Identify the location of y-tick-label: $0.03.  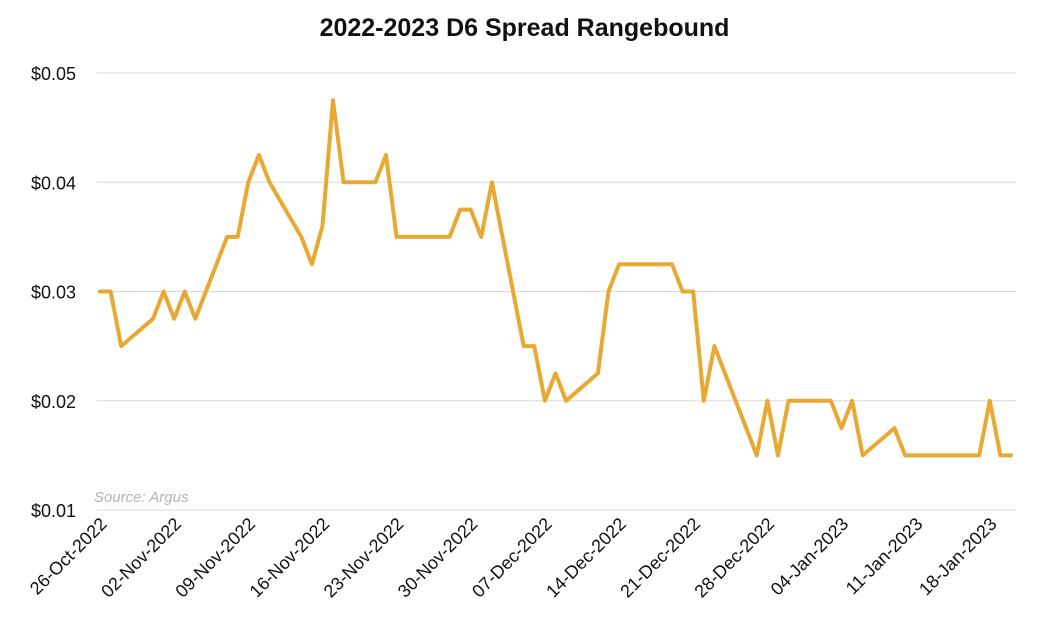
(53, 293).